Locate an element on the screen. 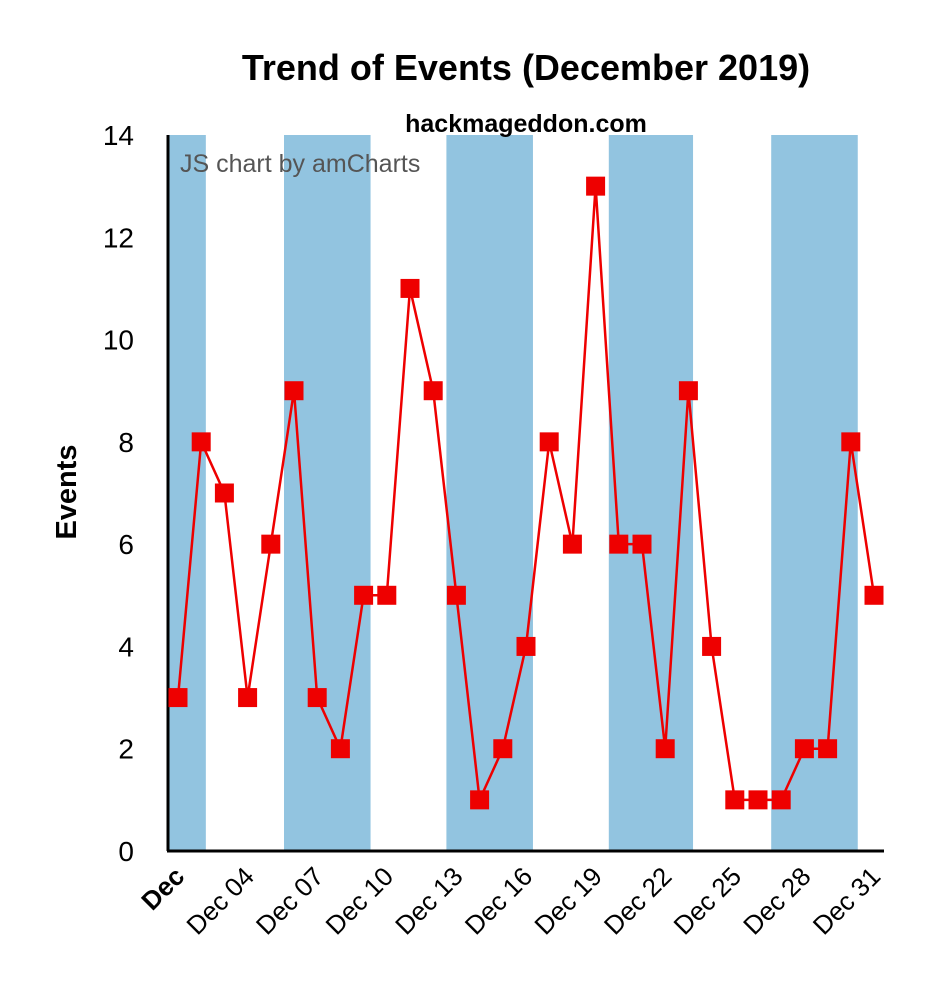  chart-subtitle: hackmageddon.com is located at coordinates (526, 124).